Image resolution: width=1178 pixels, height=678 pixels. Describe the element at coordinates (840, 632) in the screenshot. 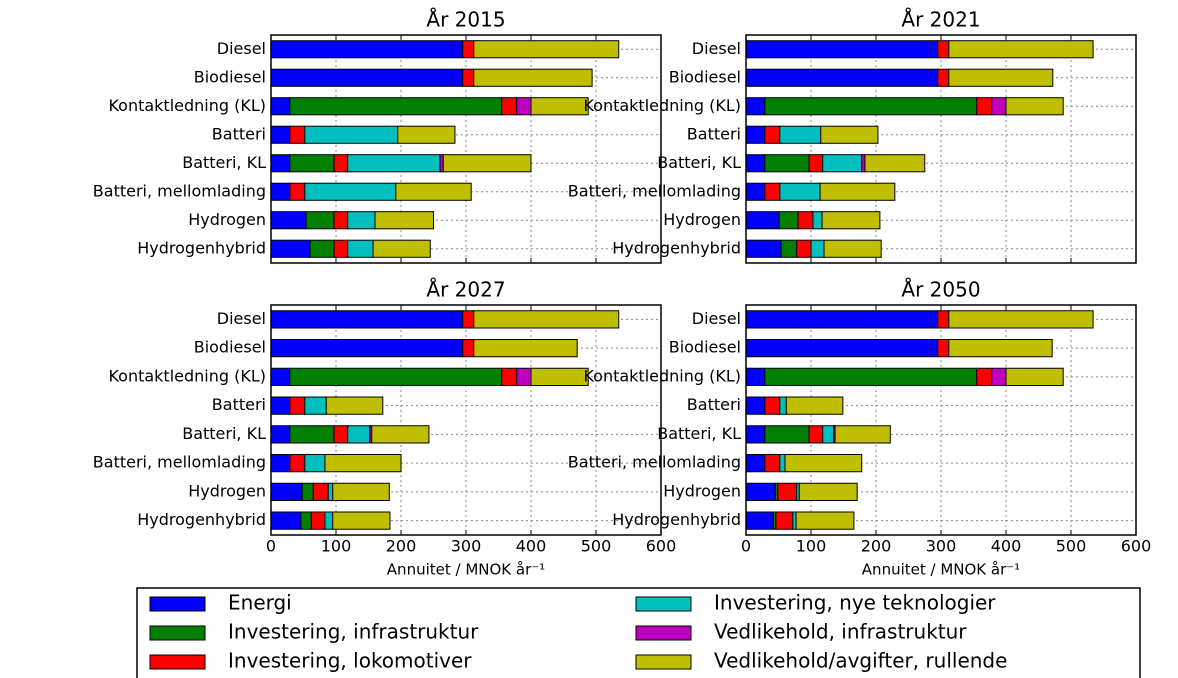

I see `legend-label: Vedlikehold, infrastruktur` at that location.